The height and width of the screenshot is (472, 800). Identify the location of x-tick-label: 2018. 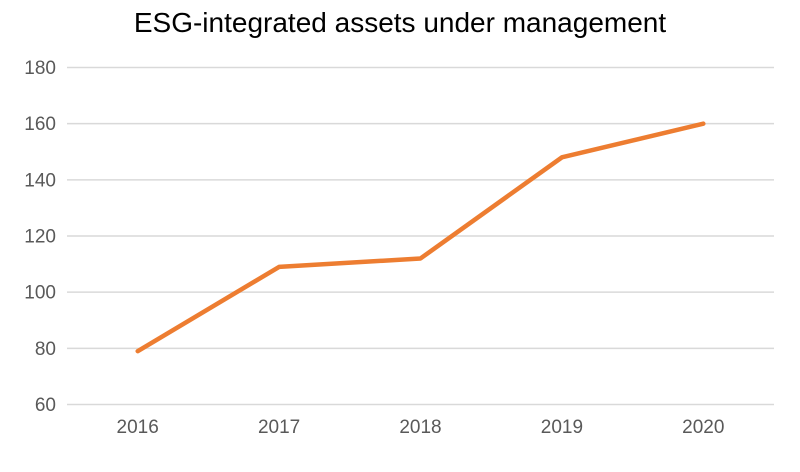
(420, 427).